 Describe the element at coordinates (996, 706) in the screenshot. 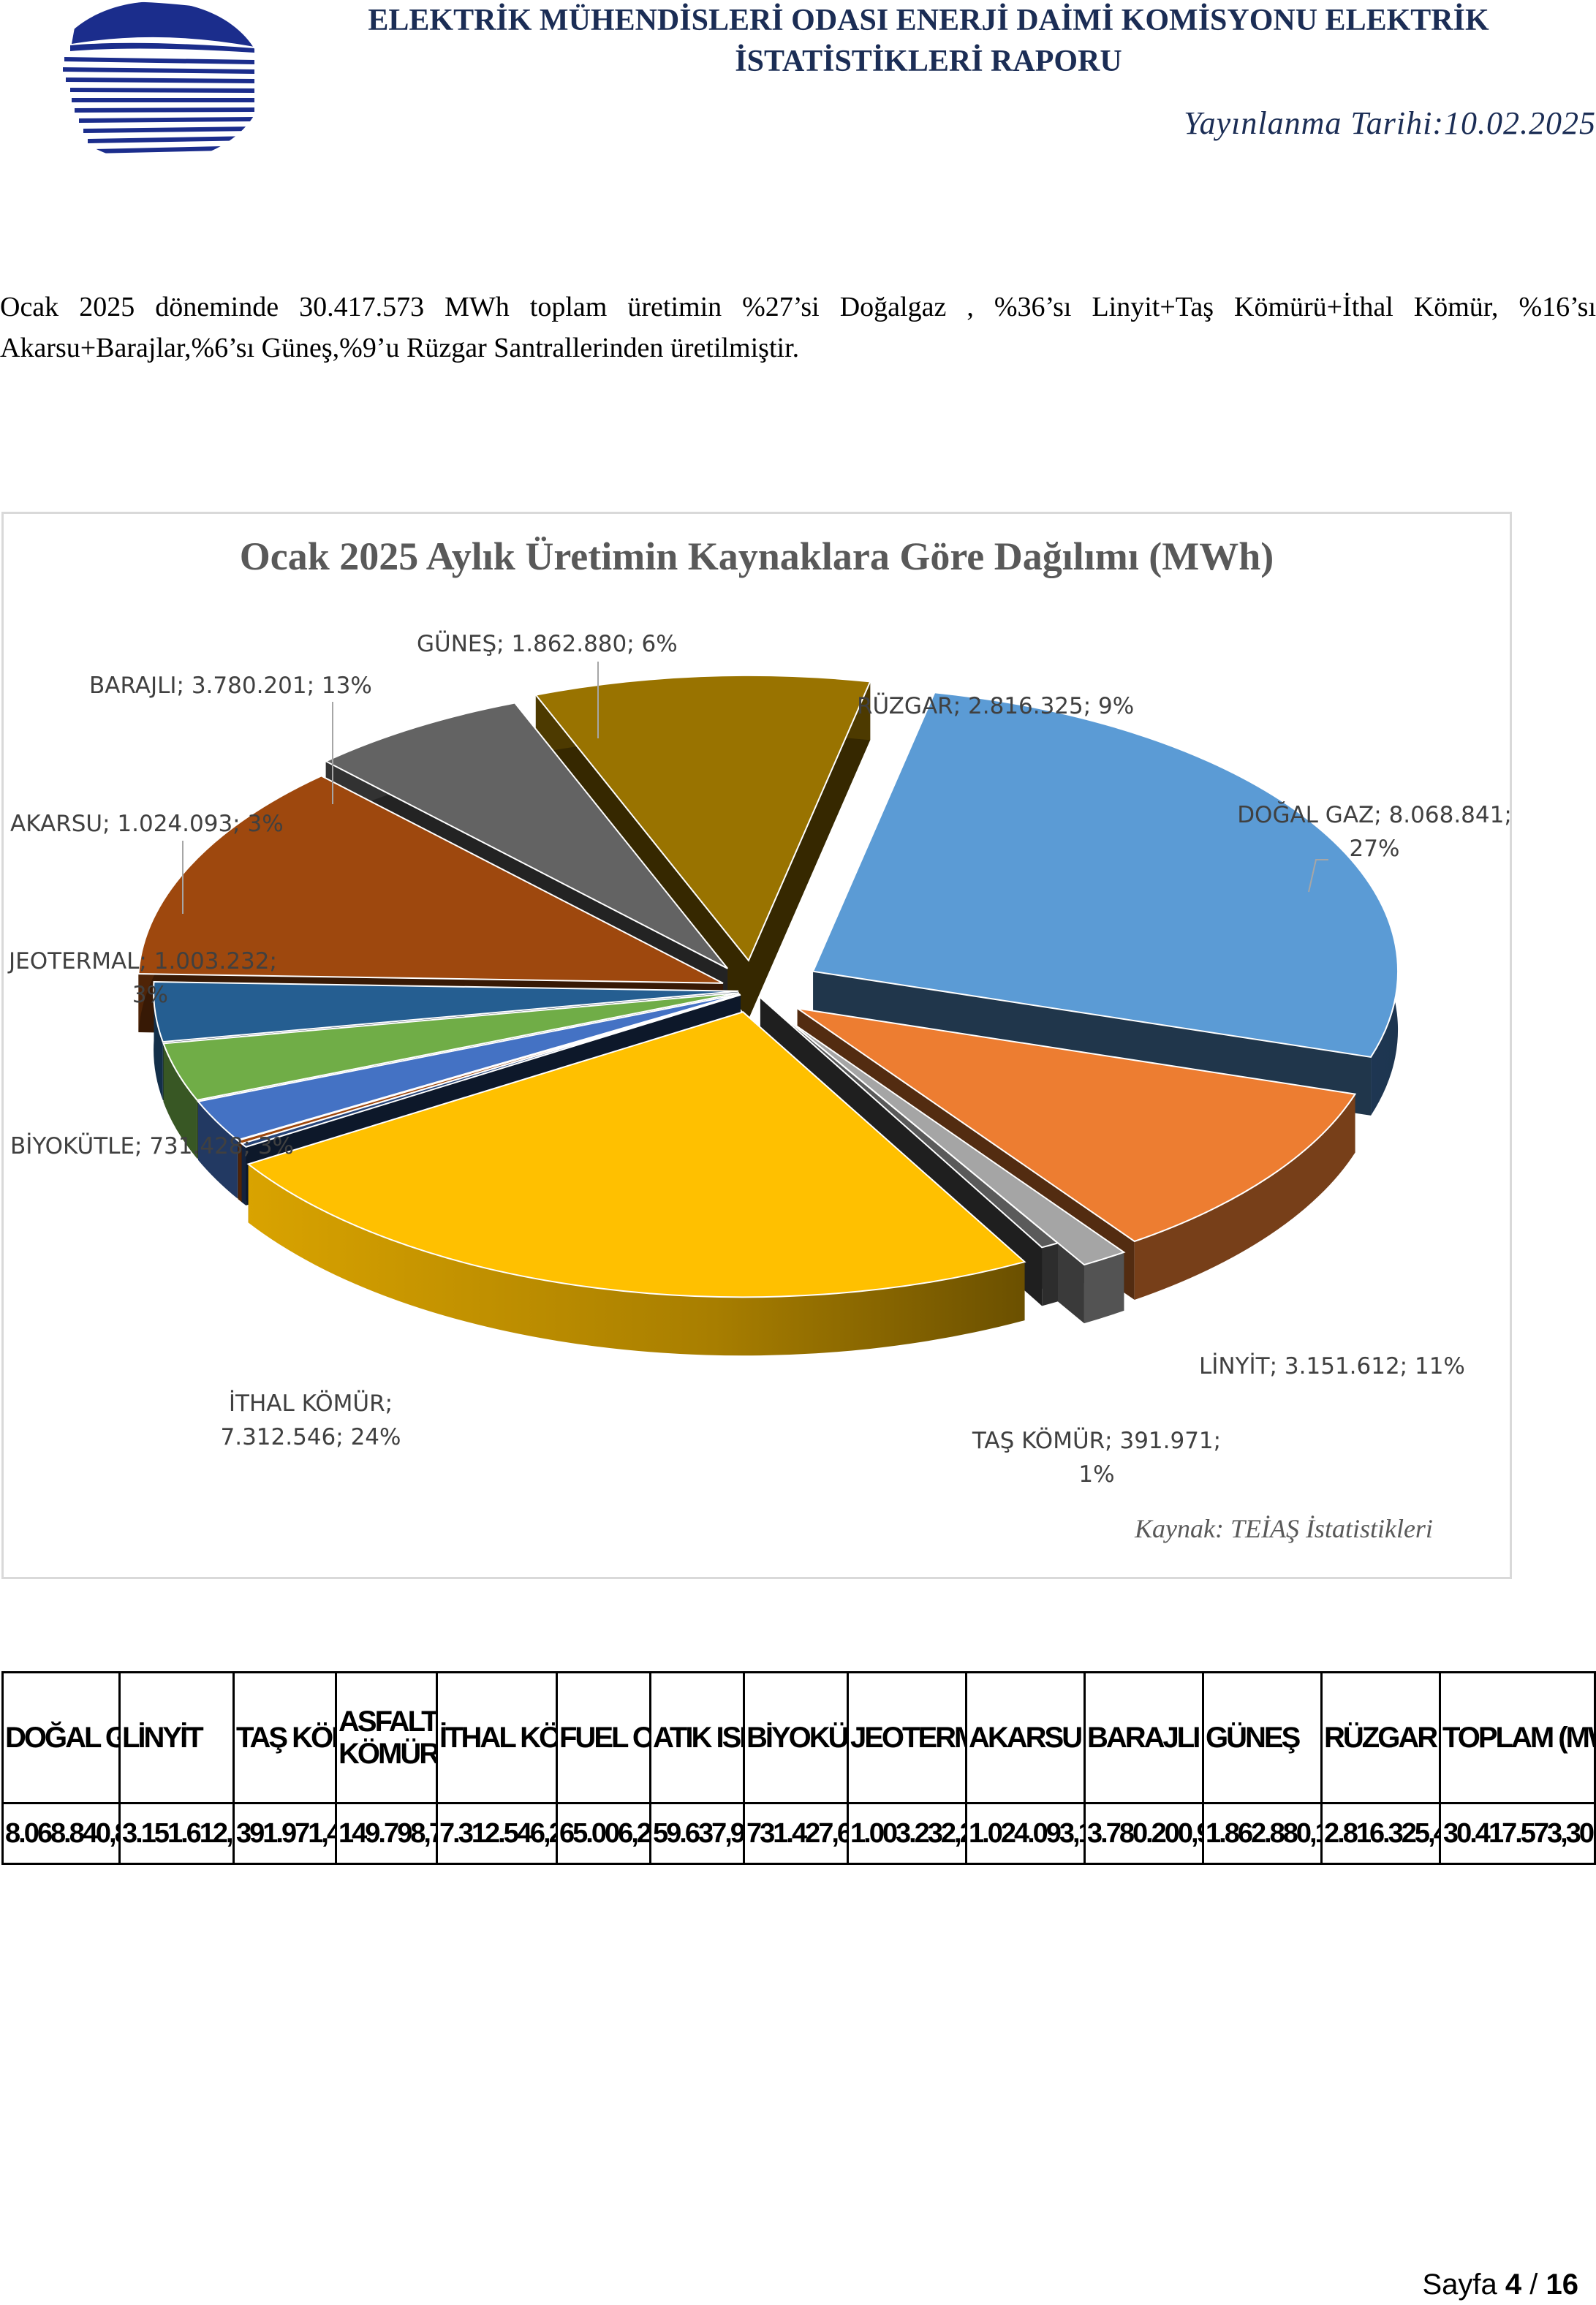

I see `label-ruzgar: RÜZGAR; 2.816.325; 9%` at that location.